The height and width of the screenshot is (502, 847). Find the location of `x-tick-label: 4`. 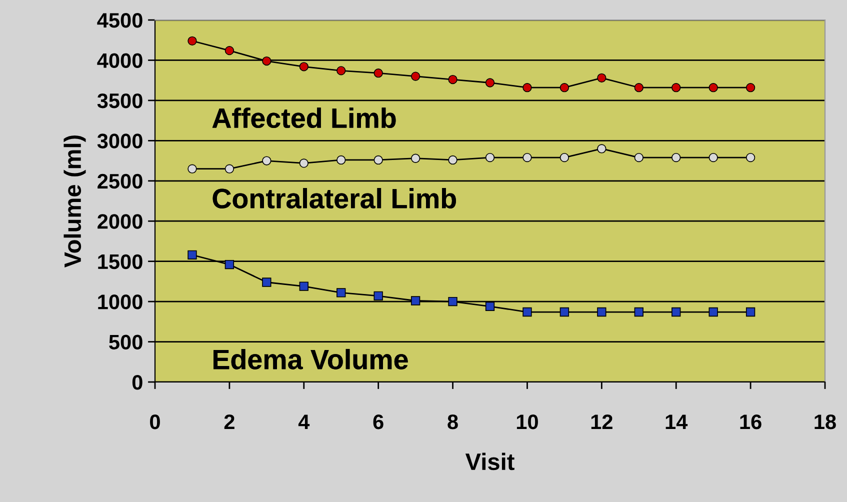

x-tick-label: 4 is located at coordinates (304, 422).